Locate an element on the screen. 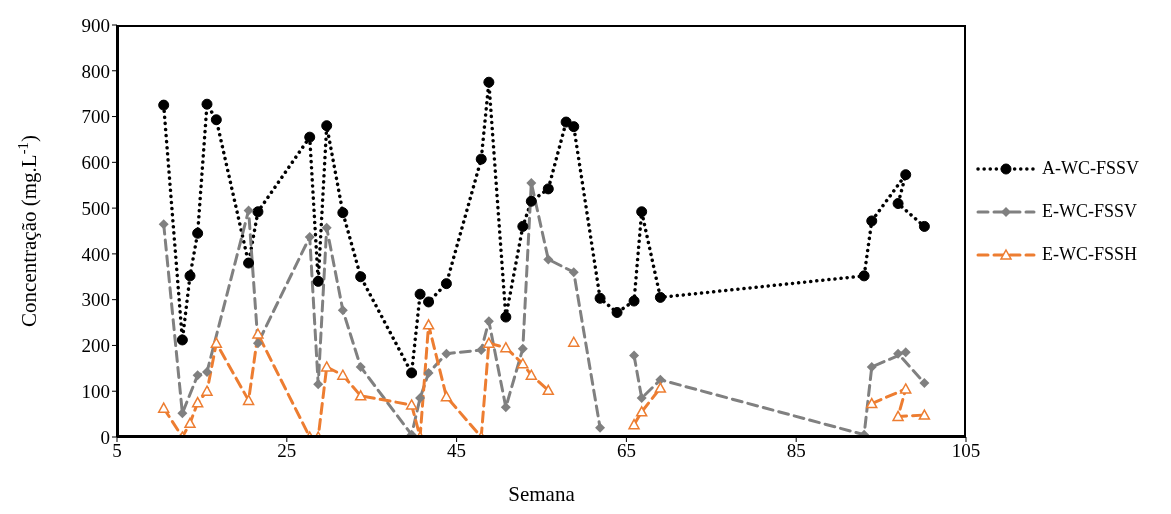 This screenshot has height=514, width=1171. x-axis-title: Semana is located at coordinates (542, 494).